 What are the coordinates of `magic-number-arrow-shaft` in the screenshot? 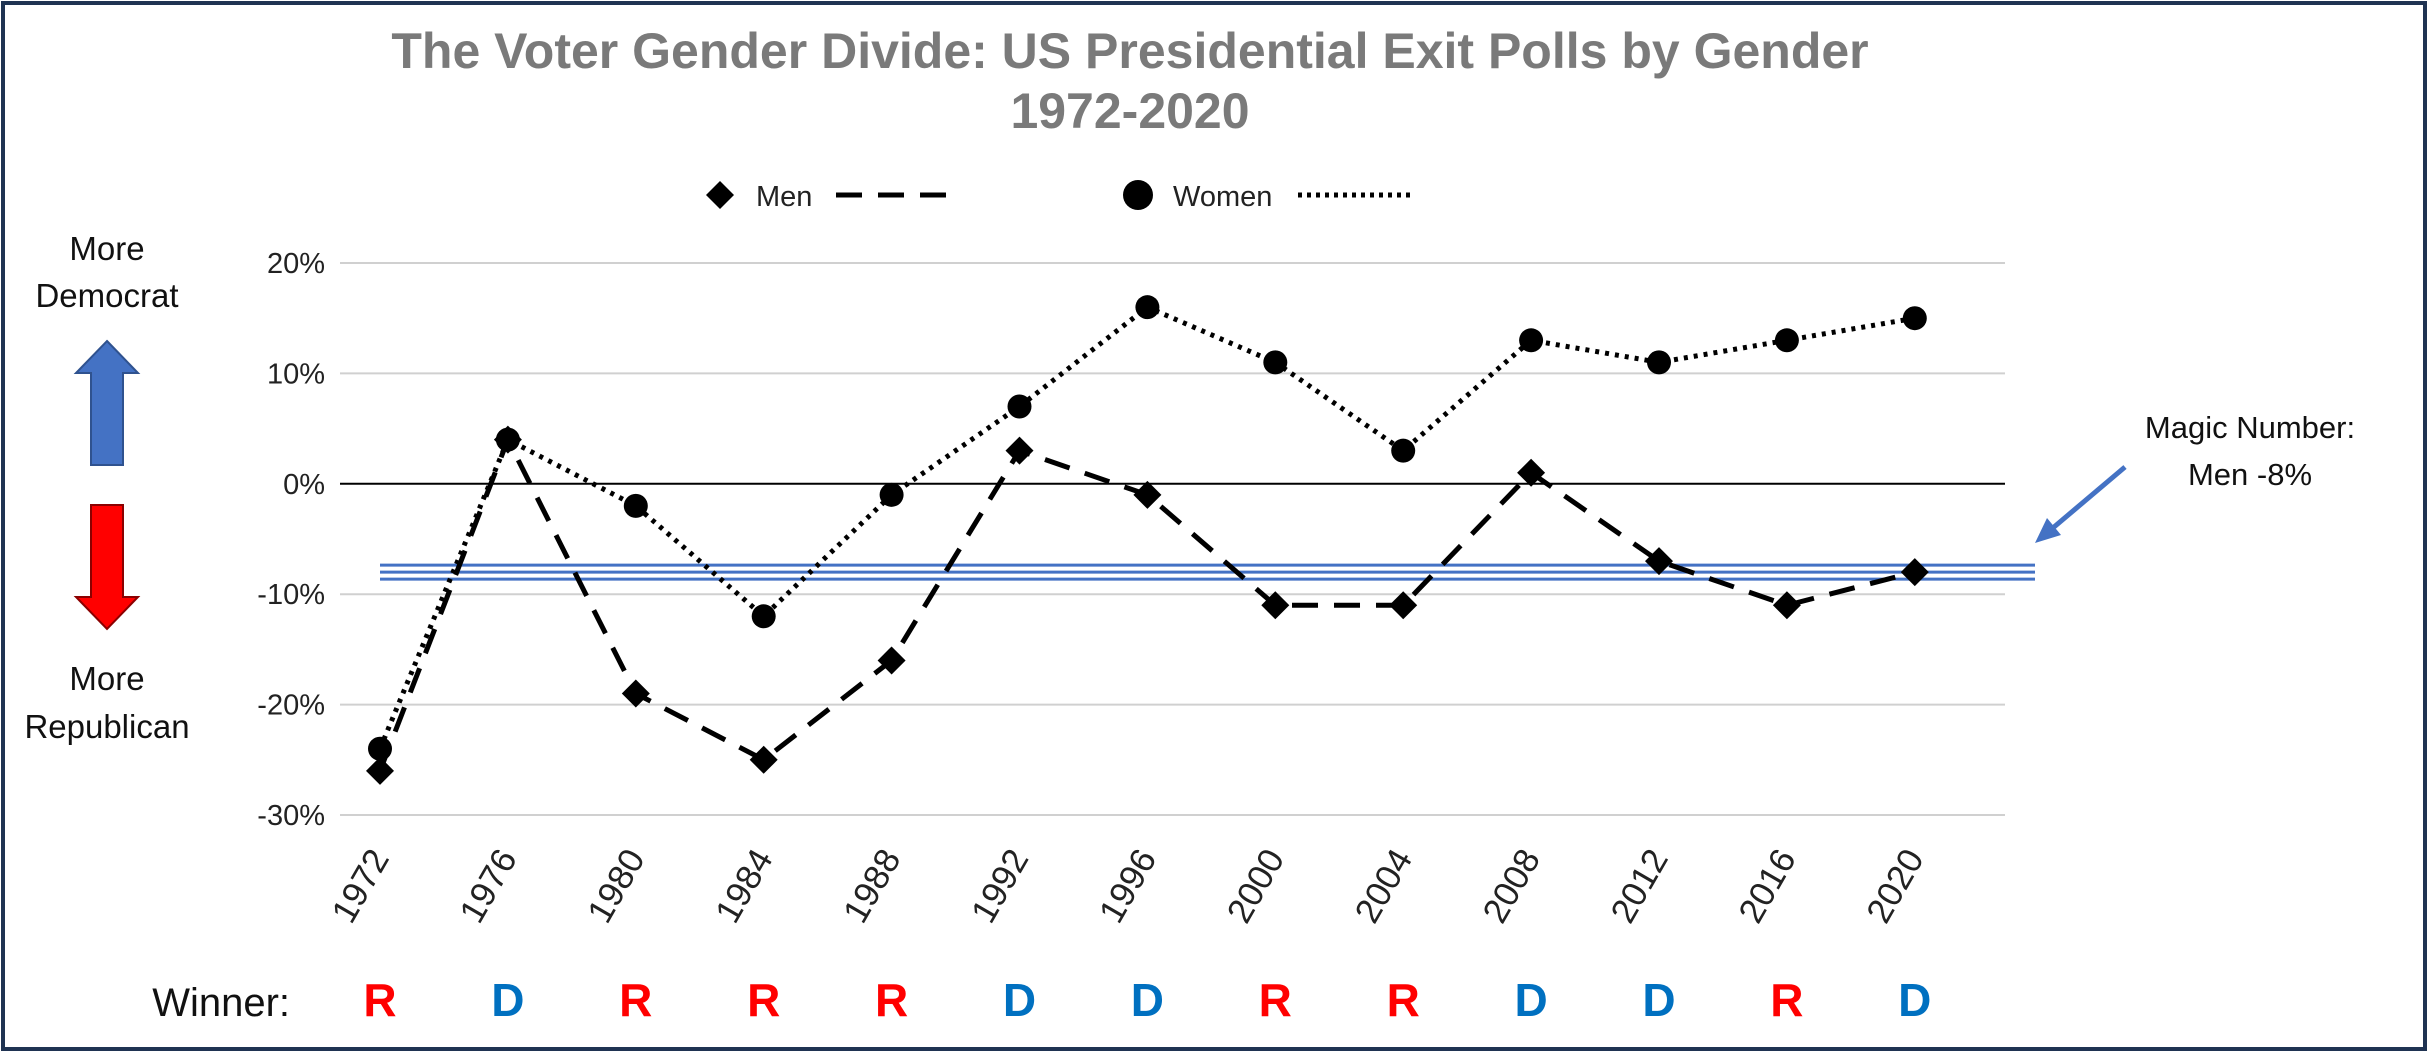 It's located at (2089, 497).